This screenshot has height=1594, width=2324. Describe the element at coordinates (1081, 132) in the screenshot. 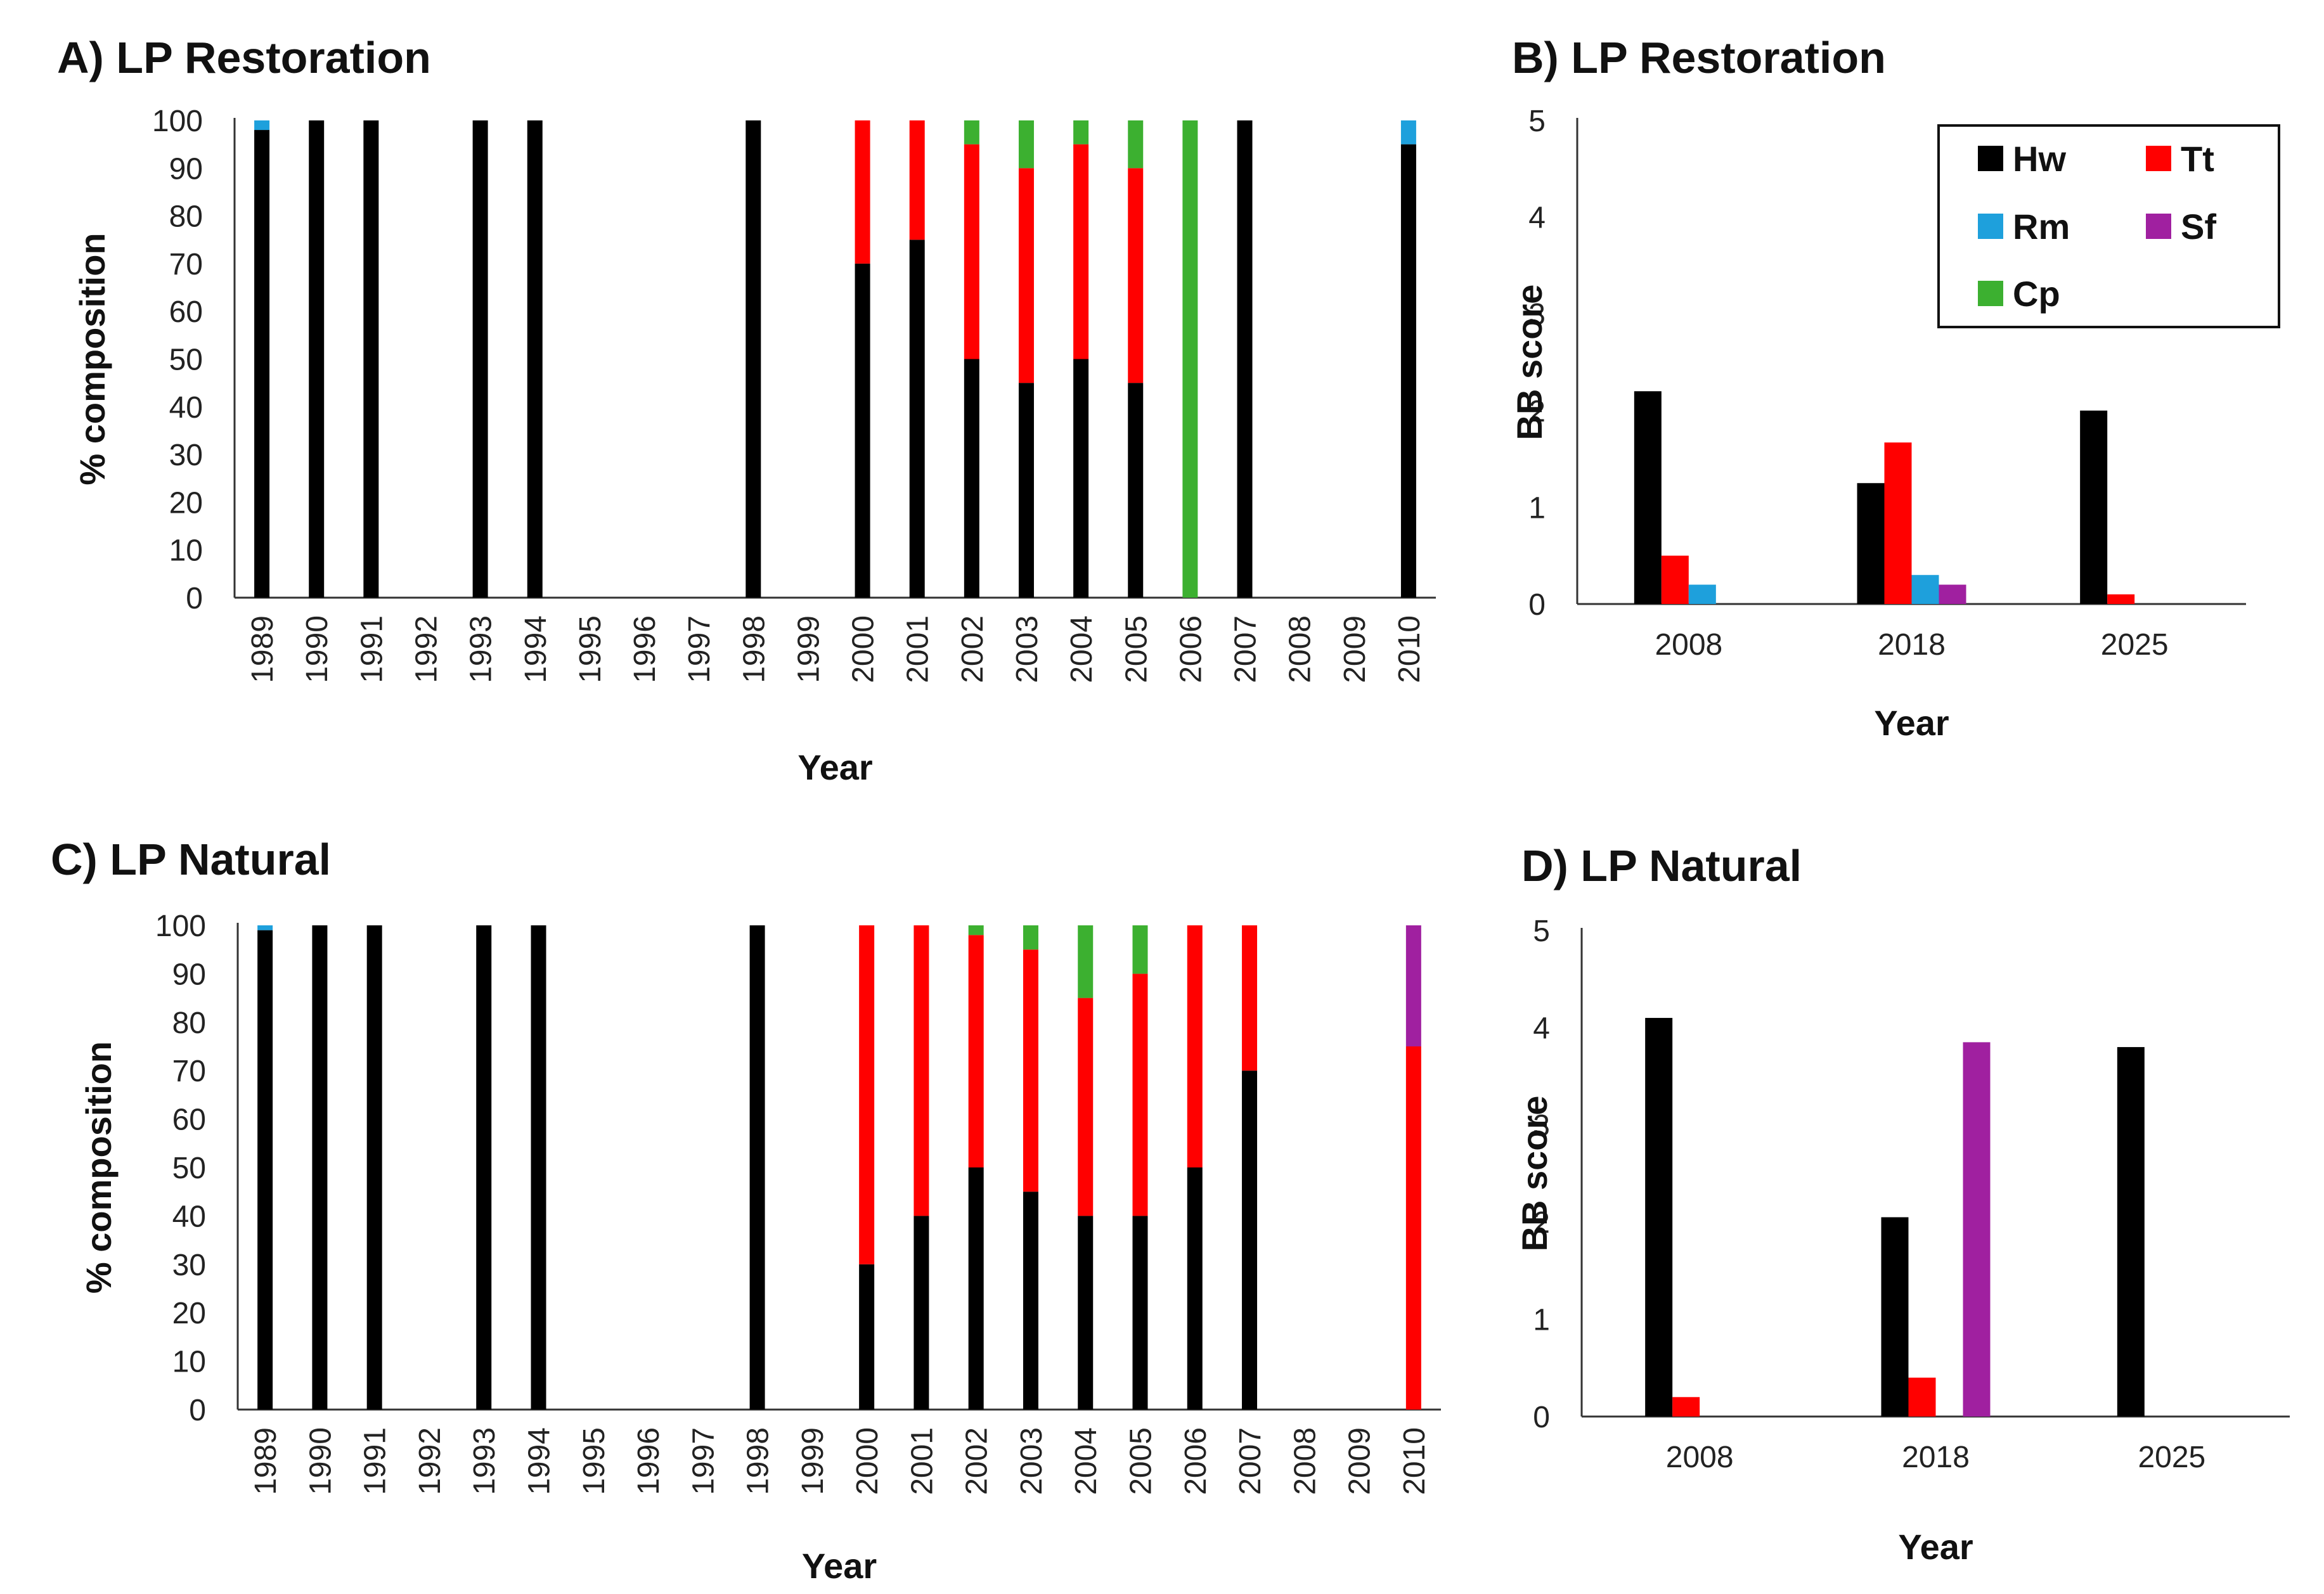

I see `bar-cp-2004` at that location.